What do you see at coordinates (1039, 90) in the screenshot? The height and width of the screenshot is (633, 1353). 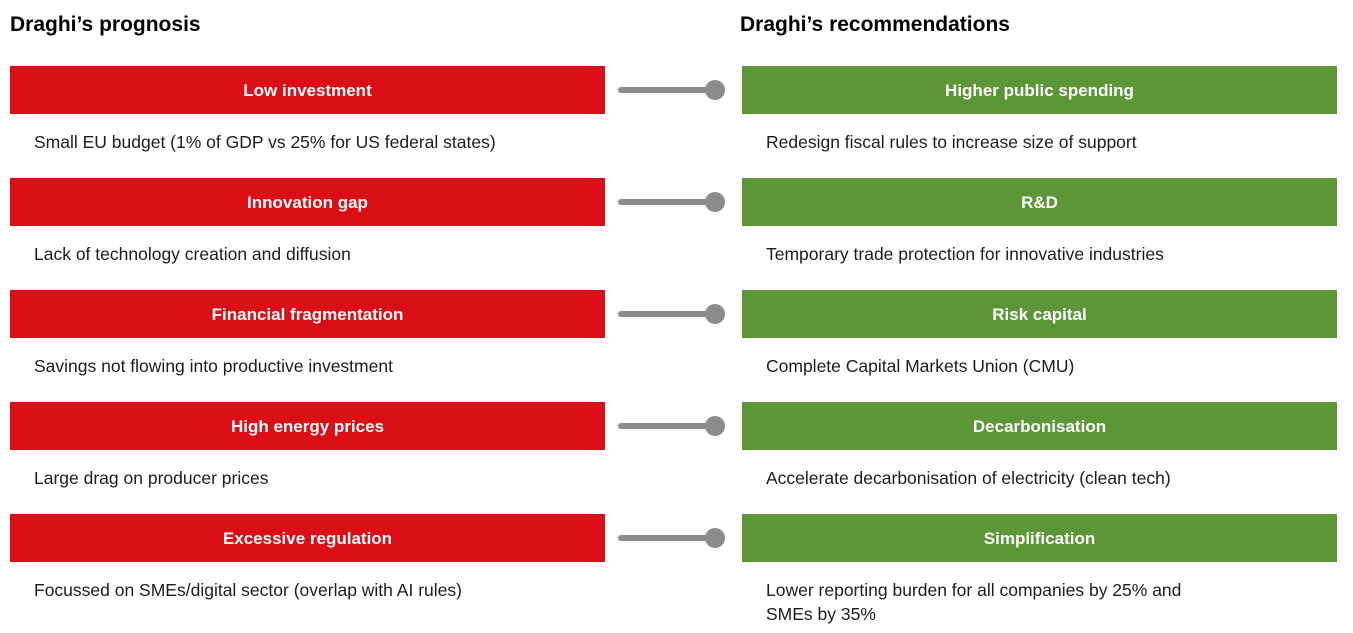 I see `recommendation-bar: Higher public spending` at bounding box center [1039, 90].